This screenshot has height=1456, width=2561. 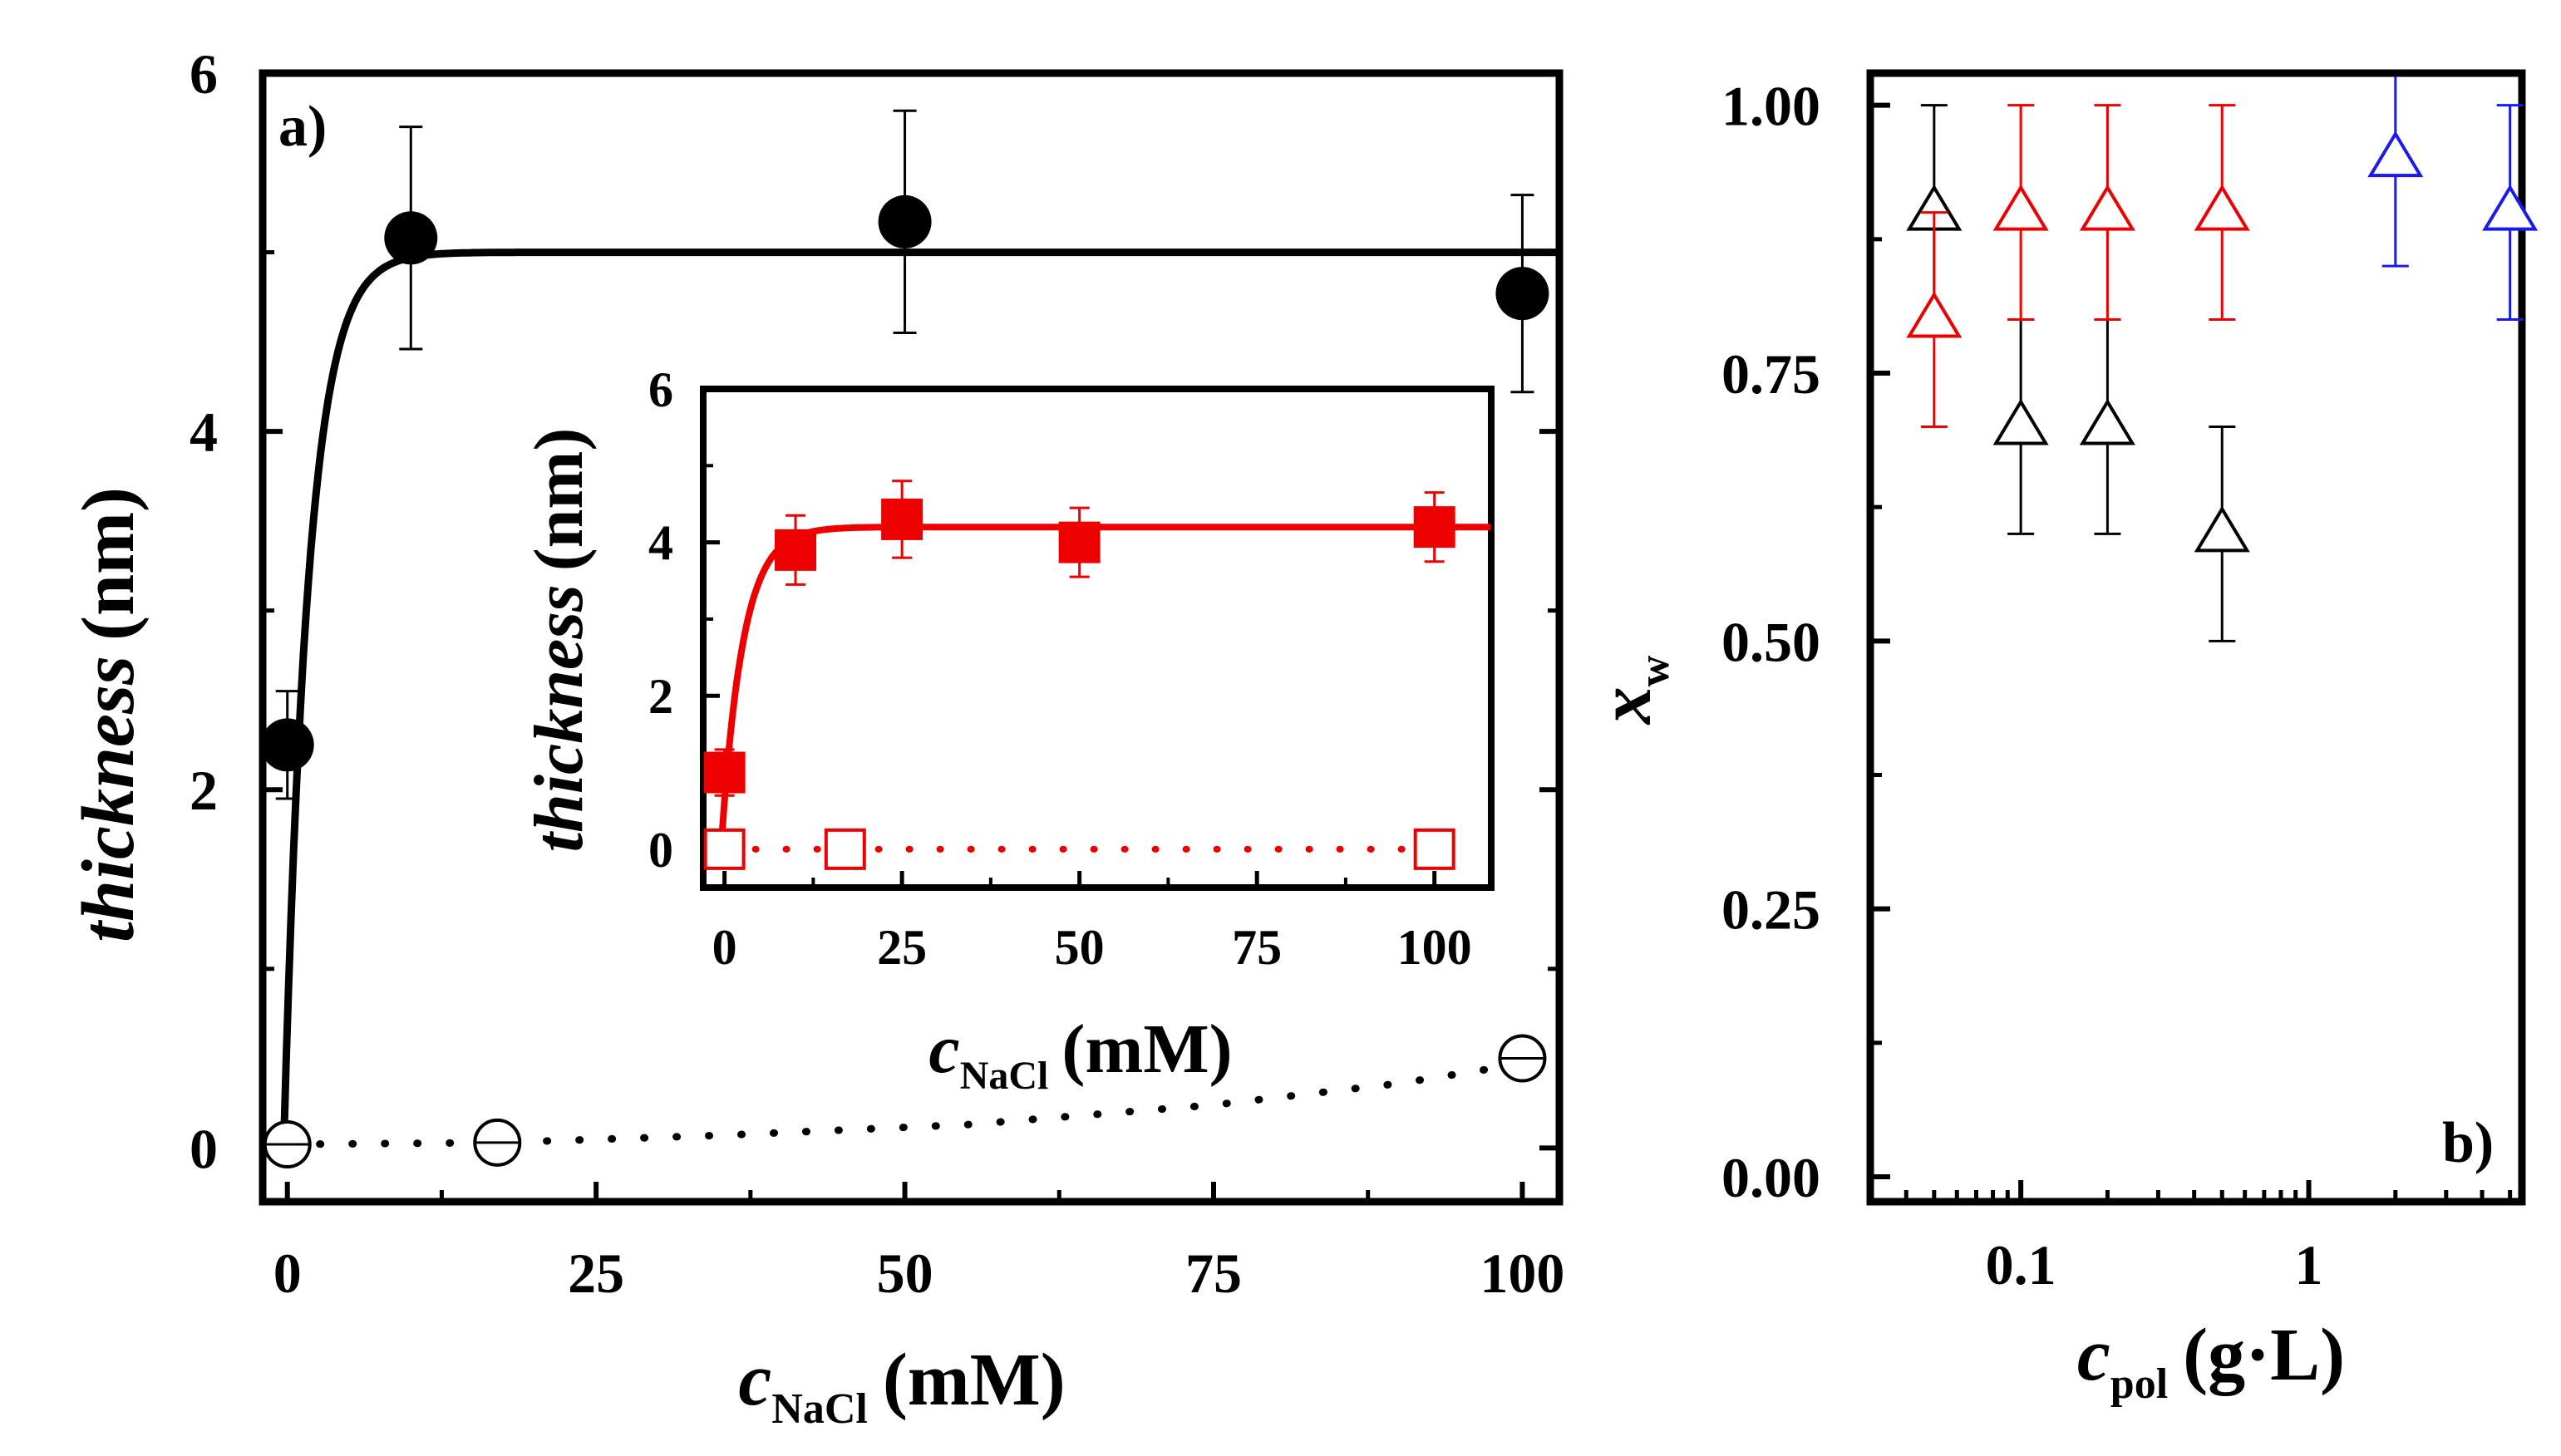 What do you see at coordinates (660, 696) in the screenshot?
I see `inset-y-tick-label: 2` at bounding box center [660, 696].